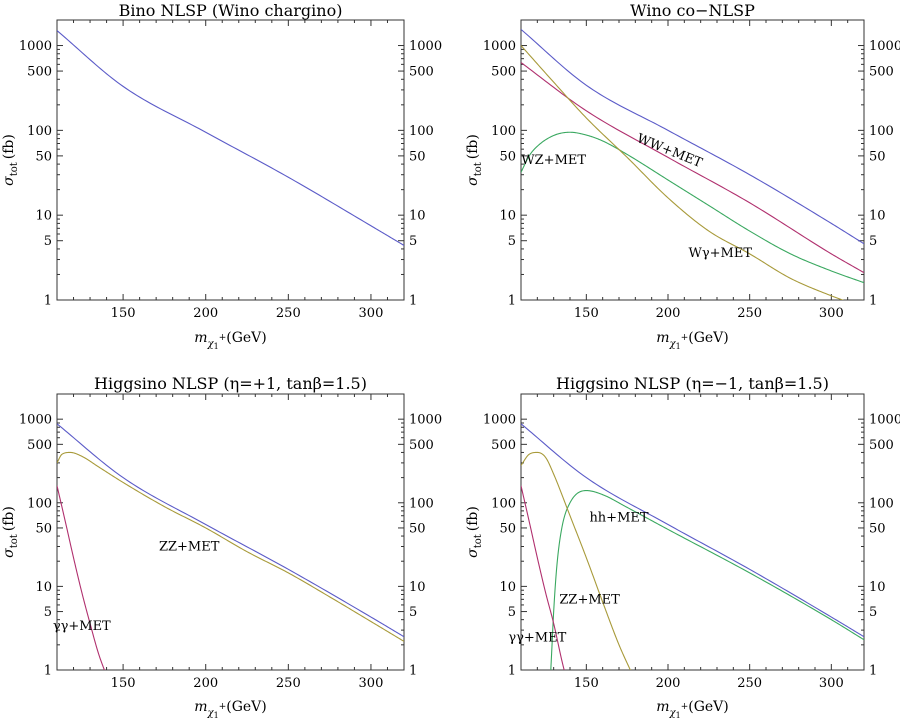 This screenshot has width=900, height=720. I want to click on series-line-w-met, so click(683, 172).